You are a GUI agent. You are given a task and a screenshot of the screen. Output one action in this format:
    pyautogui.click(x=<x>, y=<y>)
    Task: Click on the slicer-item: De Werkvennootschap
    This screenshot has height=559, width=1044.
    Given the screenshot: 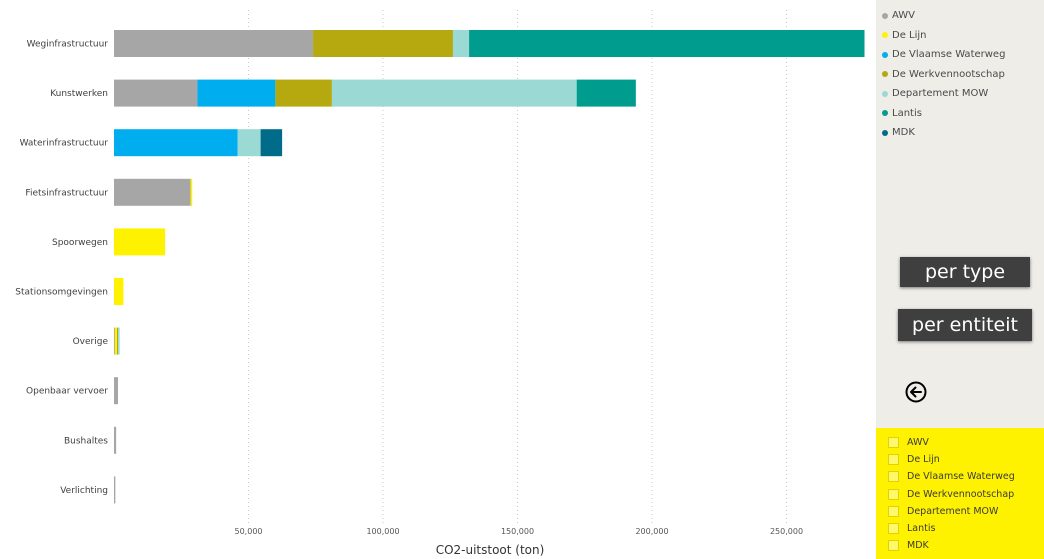 What is the action you would take?
    pyautogui.click(x=966, y=494)
    